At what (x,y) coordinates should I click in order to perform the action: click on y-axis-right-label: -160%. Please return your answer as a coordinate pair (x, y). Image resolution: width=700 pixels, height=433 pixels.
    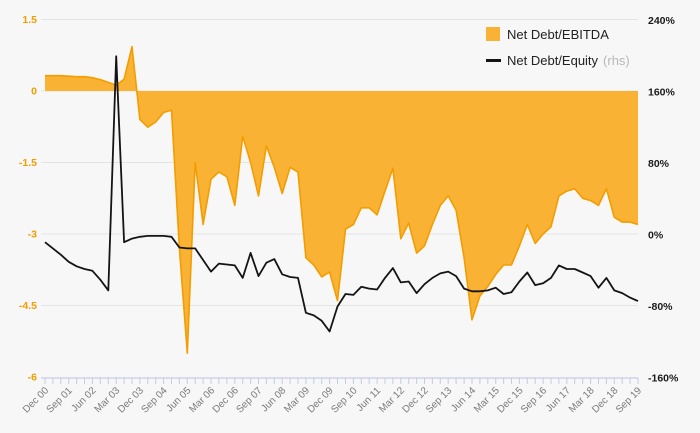
    Looking at the image, I should click on (663, 379).